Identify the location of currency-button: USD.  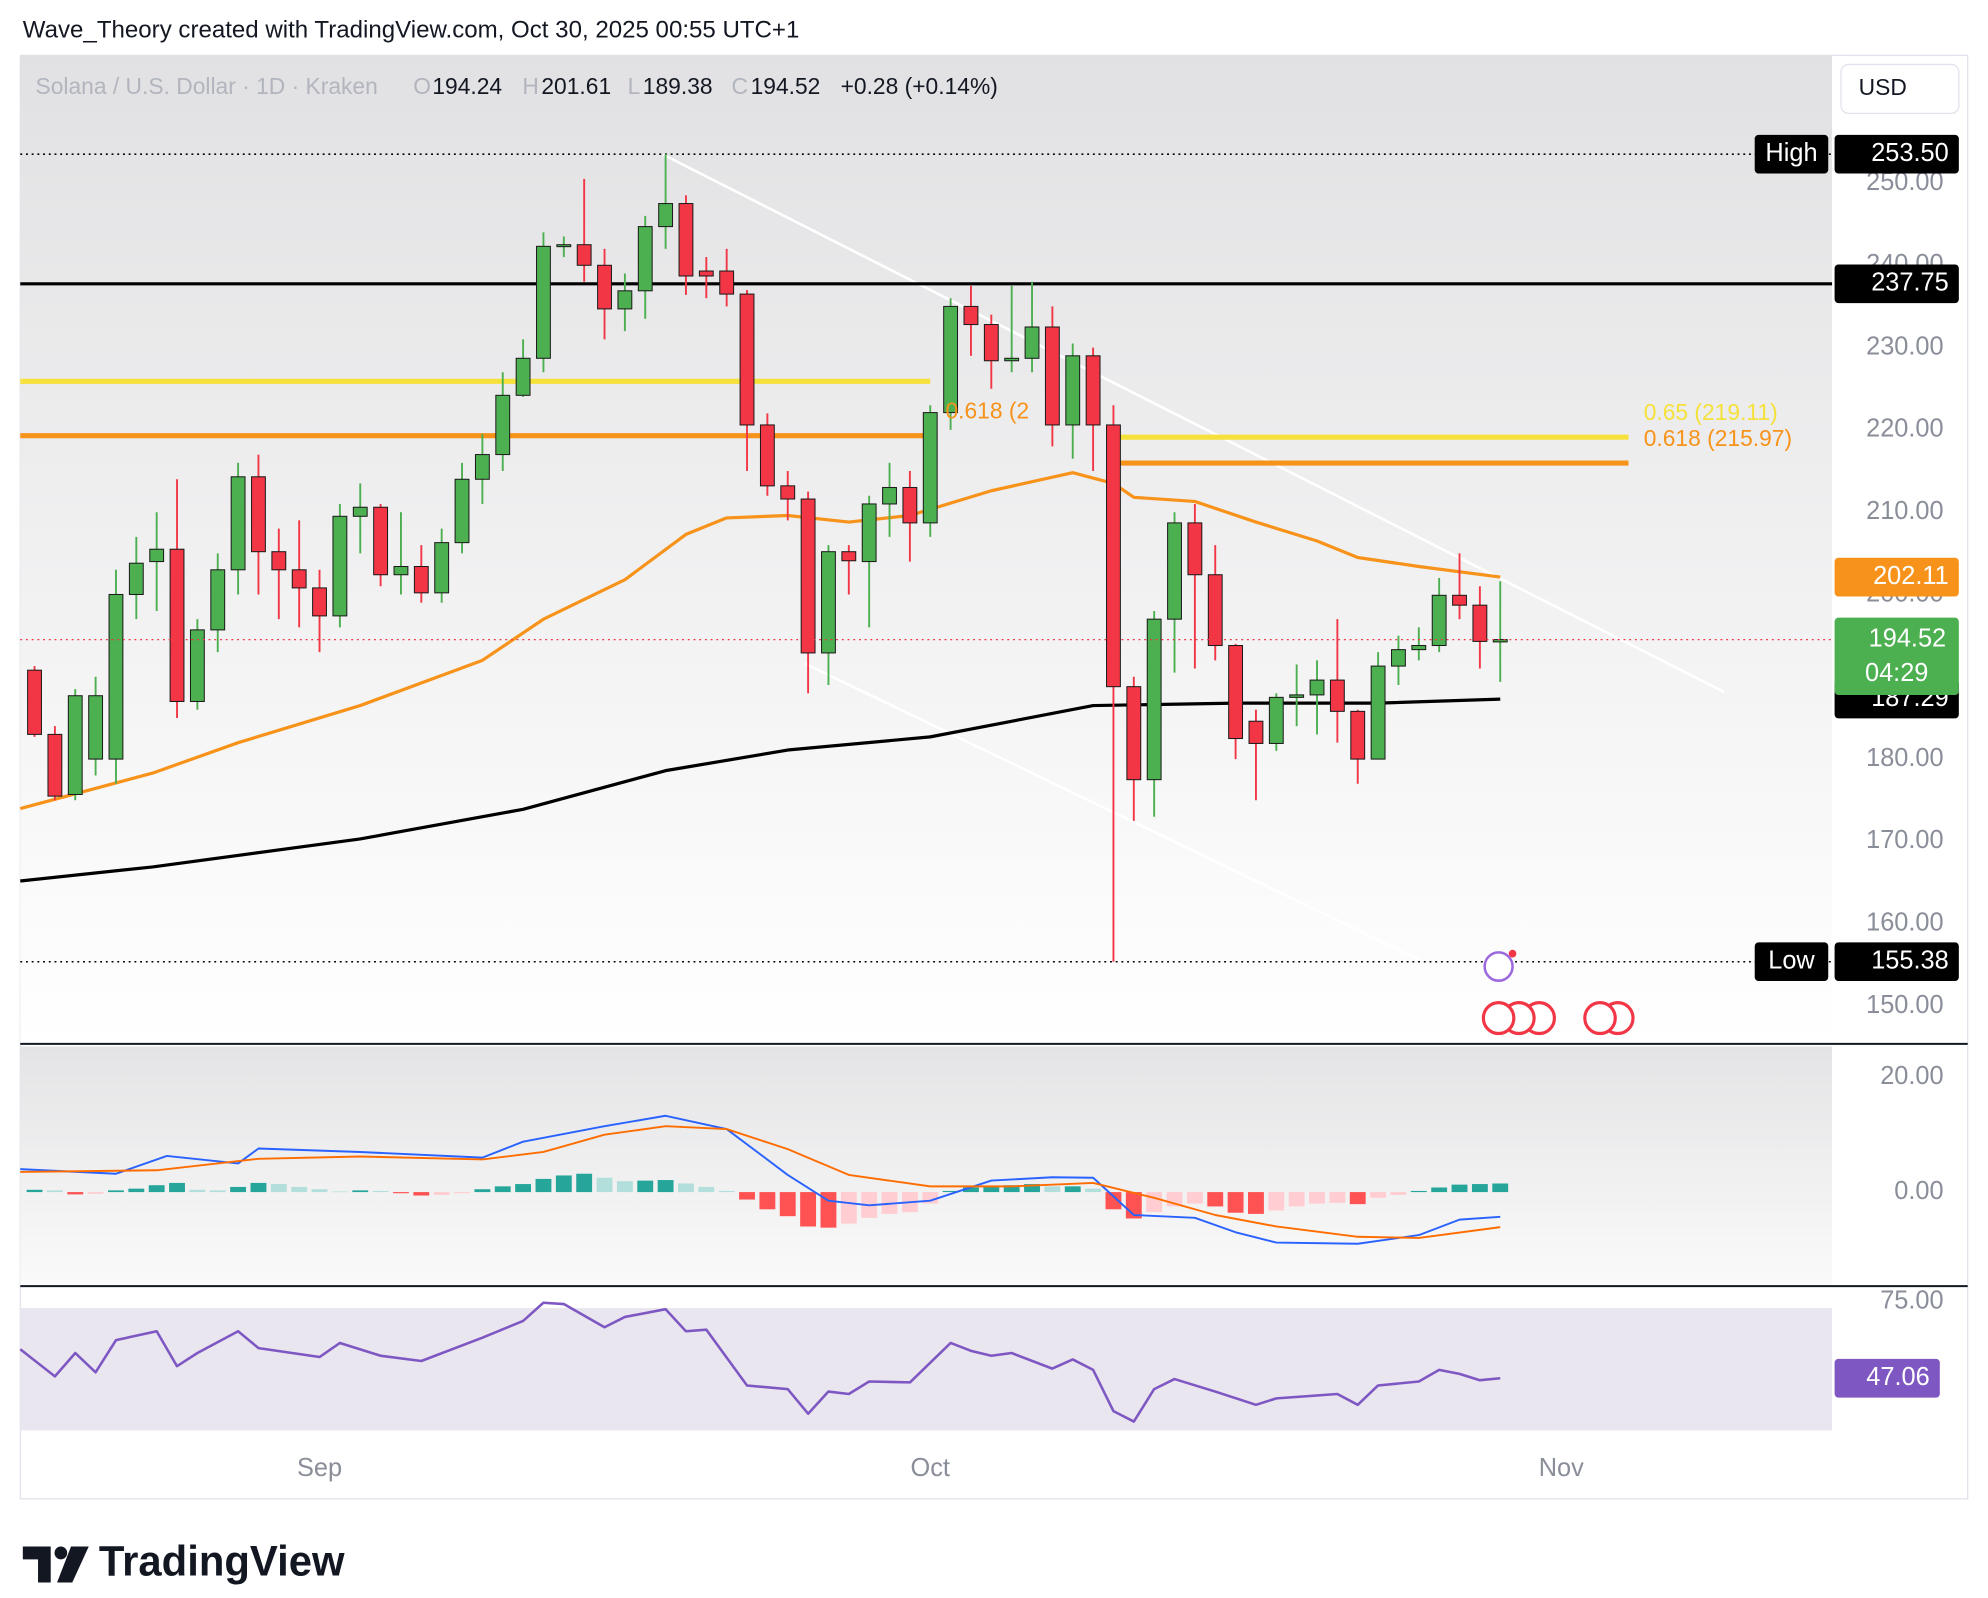
(1900, 89).